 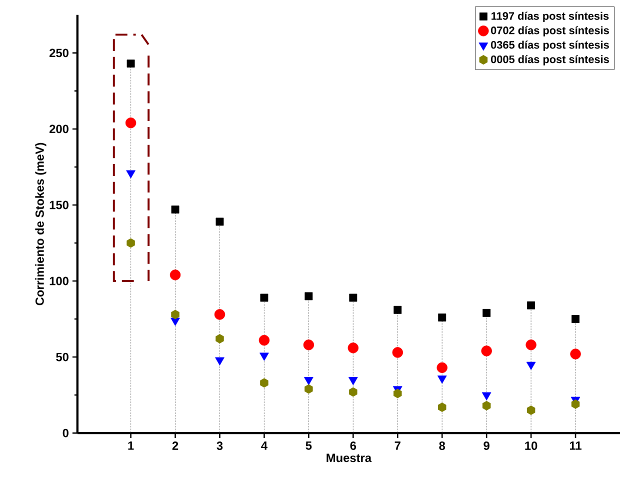 I want to click on legend-label: 0005 días post síntesis, so click(x=549, y=60).